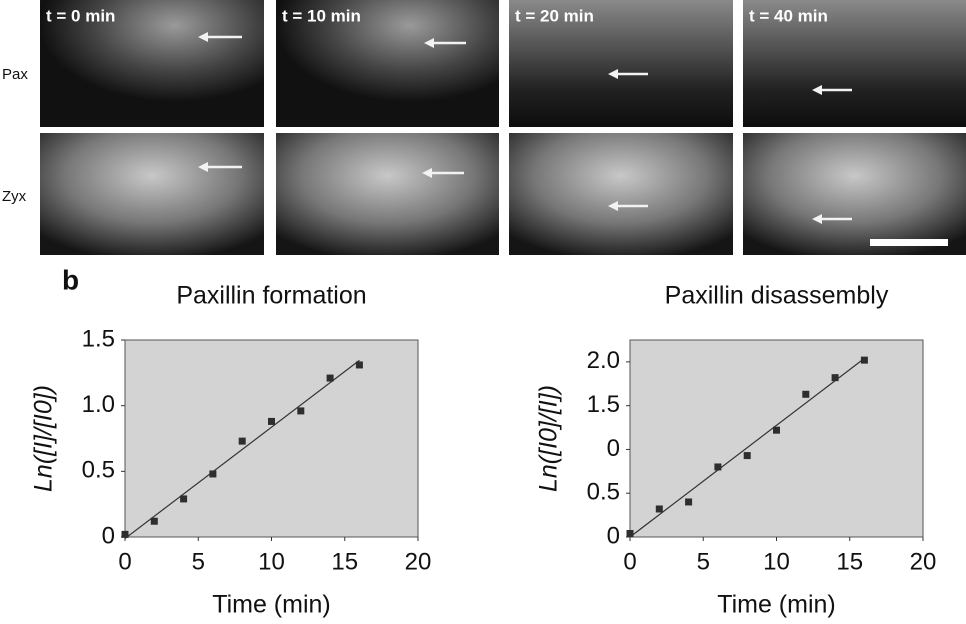 The height and width of the screenshot is (624, 966). Describe the element at coordinates (70, 279) in the screenshot. I see `panel-label: b` at that location.